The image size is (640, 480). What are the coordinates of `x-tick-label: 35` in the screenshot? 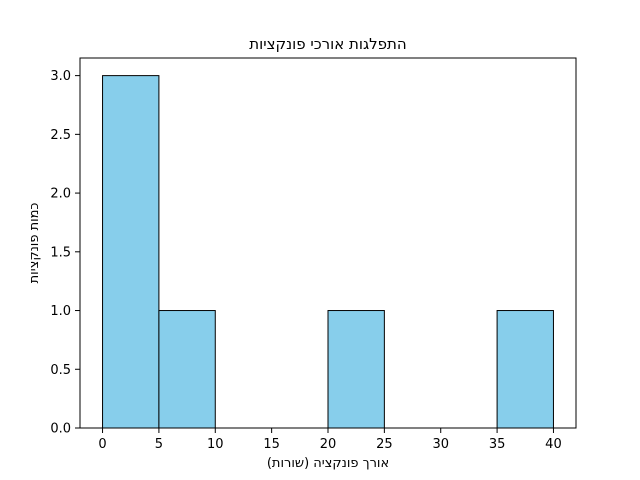 It's located at (497, 444).